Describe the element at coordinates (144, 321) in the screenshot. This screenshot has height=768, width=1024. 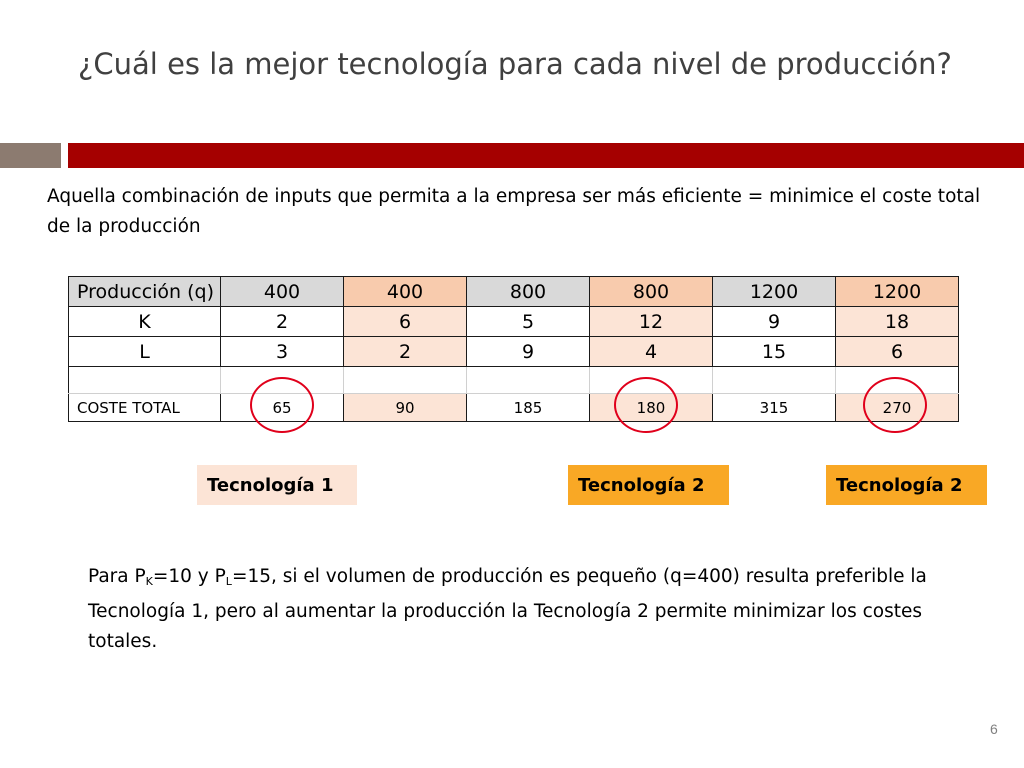
I see `row-label-k: K` at that location.